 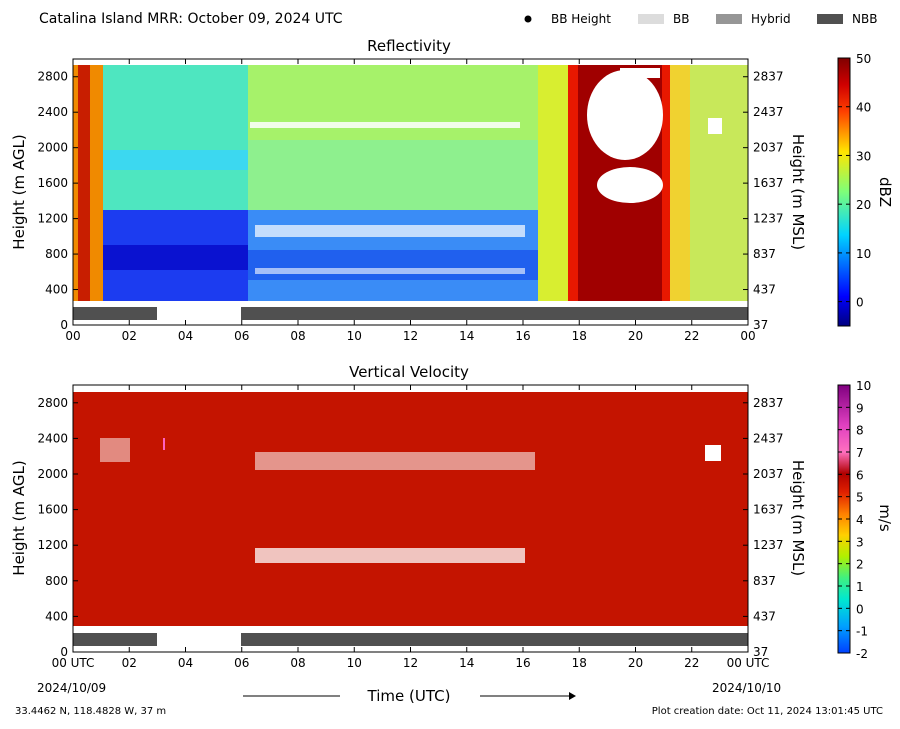 What do you see at coordinates (885, 518) in the screenshot?
I see `velocity-colorbar-label: m/s` at bounding box center [885, 518].